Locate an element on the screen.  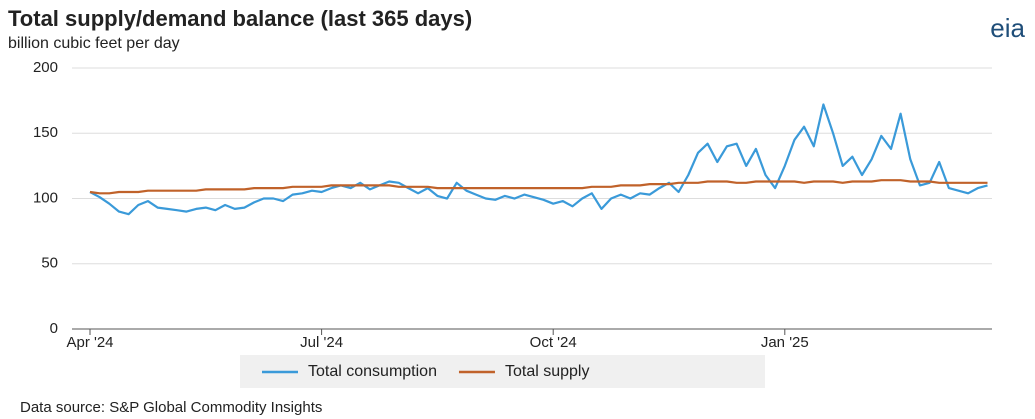
subtitle: billion cubic feet per day is located at coordinates (94, 43).